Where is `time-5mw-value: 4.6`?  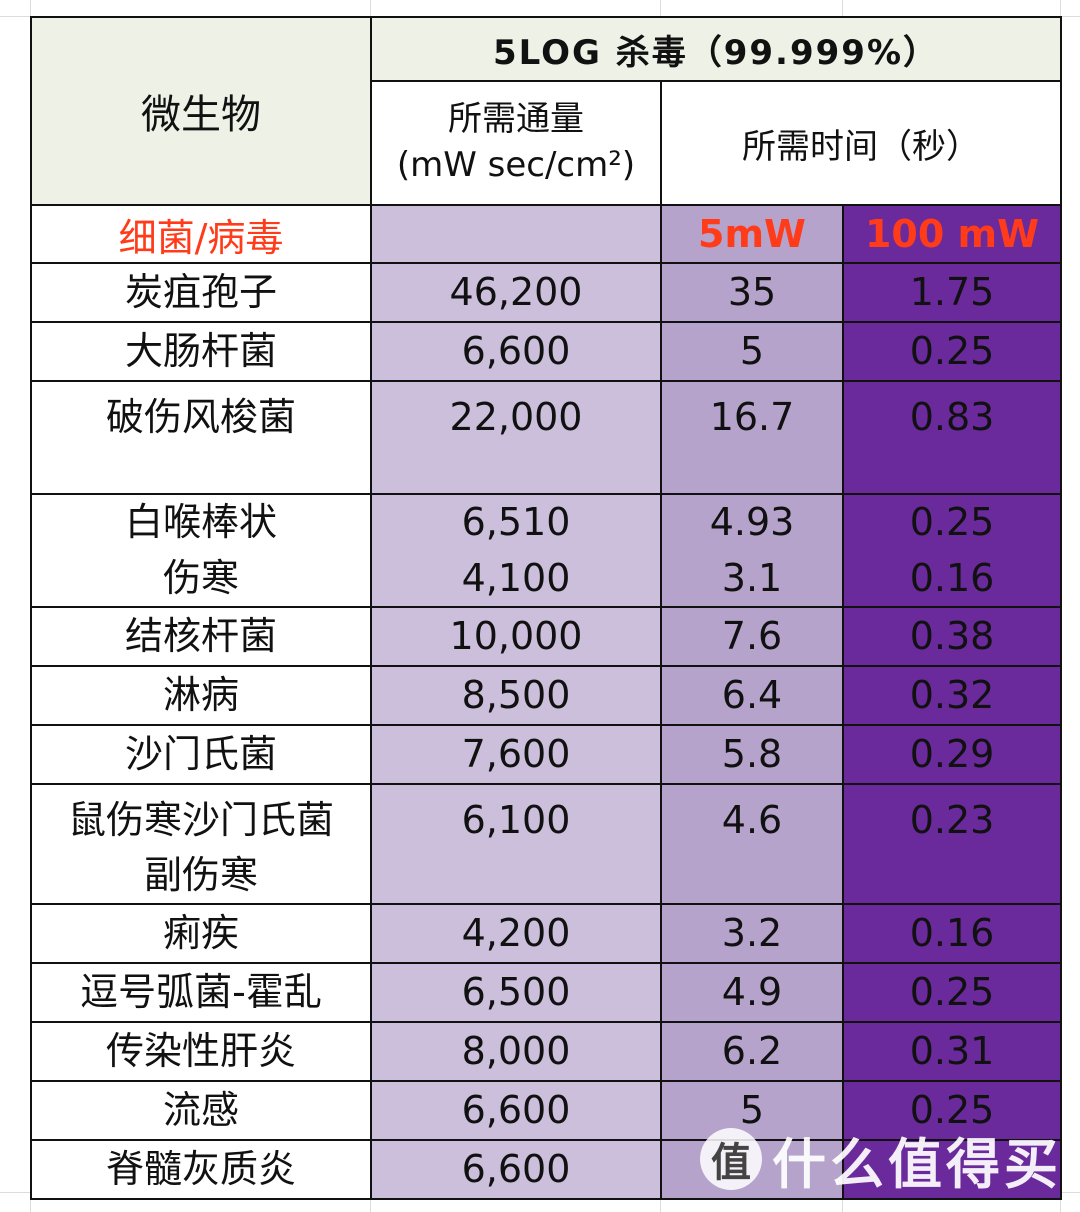 time-5mw-value: 4.6 is located at coordinates (752, 844).